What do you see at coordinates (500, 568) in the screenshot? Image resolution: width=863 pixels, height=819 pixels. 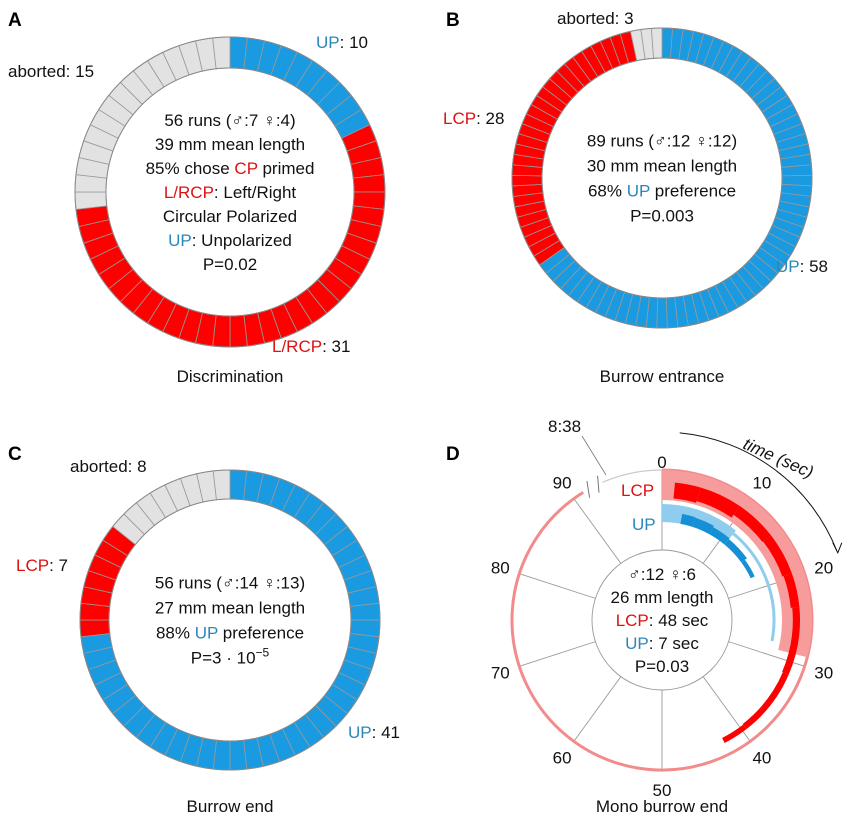 I see `panel-d-tick-label: 80` at bounding box center [500, 568].